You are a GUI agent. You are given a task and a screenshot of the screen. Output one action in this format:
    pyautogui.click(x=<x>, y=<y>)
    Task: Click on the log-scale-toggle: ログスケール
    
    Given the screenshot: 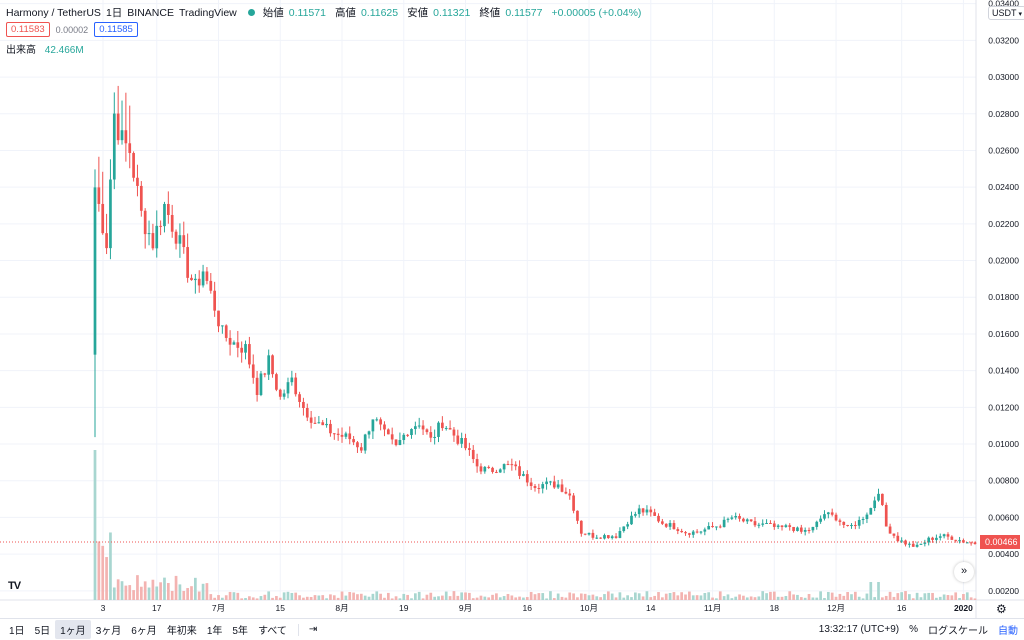 What is the action you would take?
    pyautogui.click(x=958, y=631)
    